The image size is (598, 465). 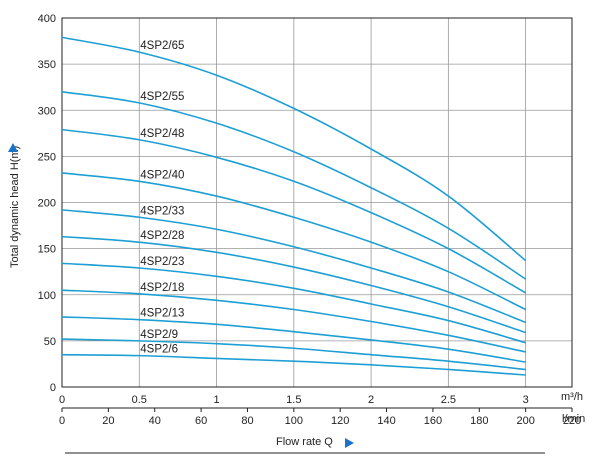 What do you see at coordinates (13, 147) in the screenshot?
I see `y-axis-arrow-icon` at bounding box center [13, 147].